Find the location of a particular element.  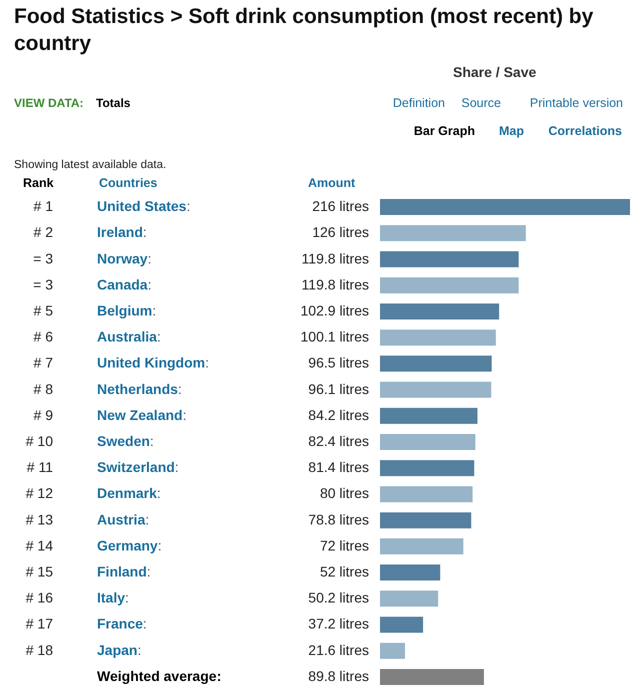

data-label: 81.4 litres is located at coordinates (338, 467).